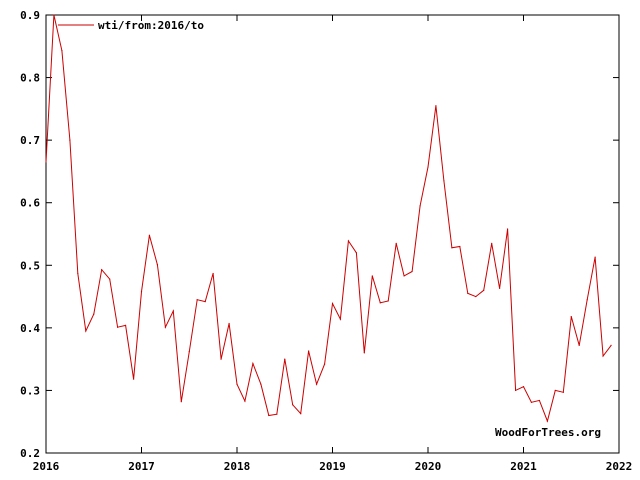 The height and width of the screenshot is (480, 640). Describe the element at coordinates (30, 328) in the screenshot. I see `y-tick-label: 0.4` at that location.